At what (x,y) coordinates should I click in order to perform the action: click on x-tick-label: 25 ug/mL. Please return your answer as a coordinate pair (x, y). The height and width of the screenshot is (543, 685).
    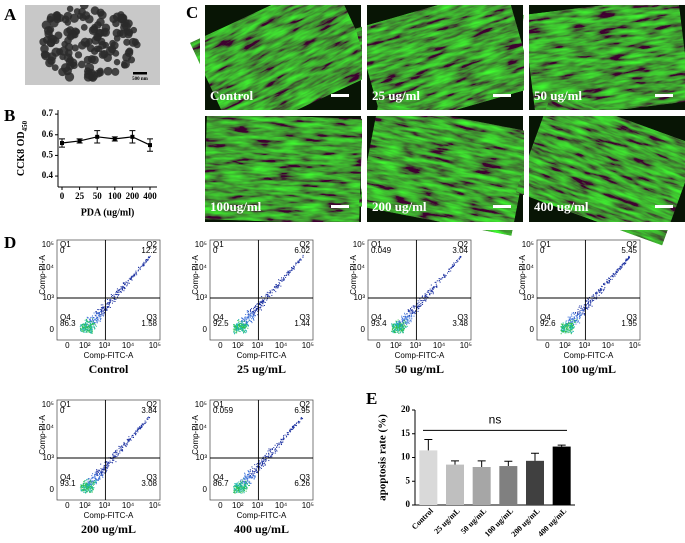
    Looking at the image, I should click on (446, 520).